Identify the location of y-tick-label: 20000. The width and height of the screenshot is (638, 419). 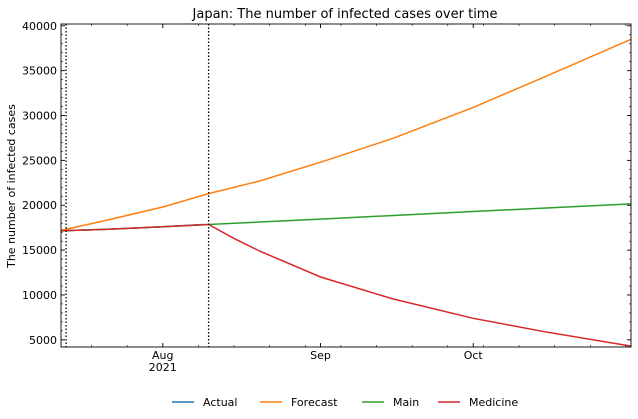
(39, 205).